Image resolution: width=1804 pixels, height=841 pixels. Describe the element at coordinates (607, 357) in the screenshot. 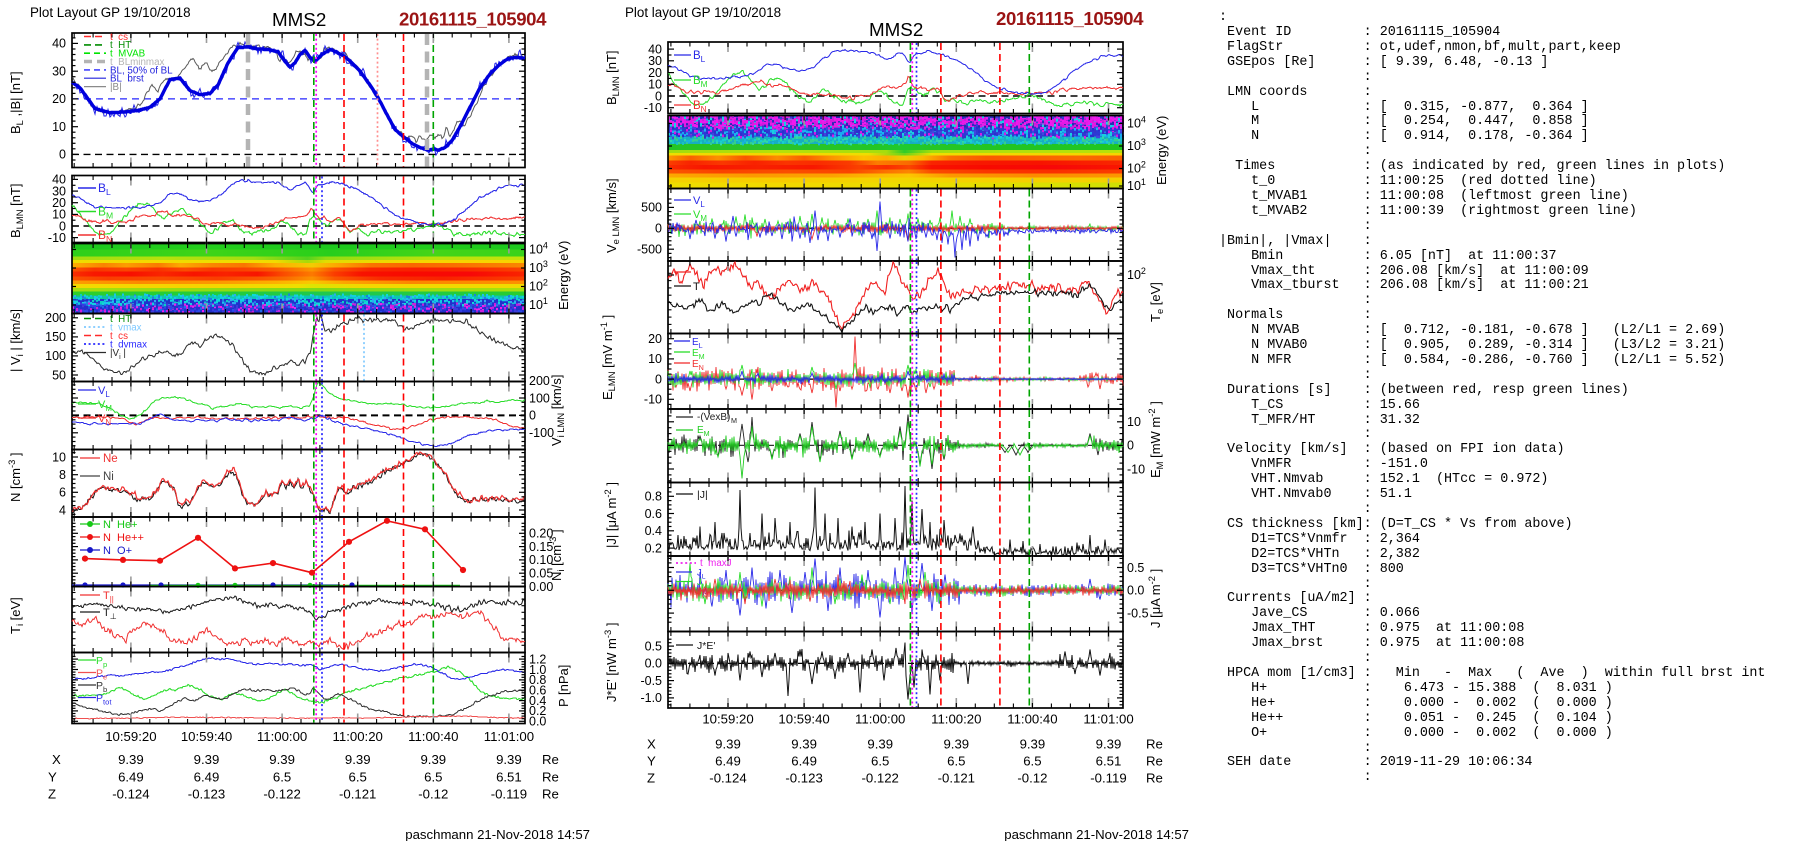

I see `svg-text: ELMN [mV m-1 ]` at that location.